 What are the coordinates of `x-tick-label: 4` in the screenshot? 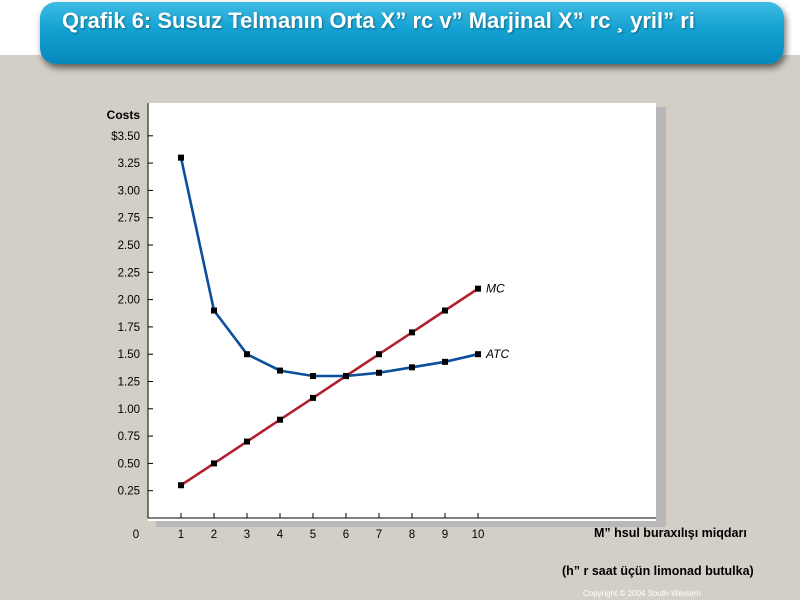 It's located at (280, 535).